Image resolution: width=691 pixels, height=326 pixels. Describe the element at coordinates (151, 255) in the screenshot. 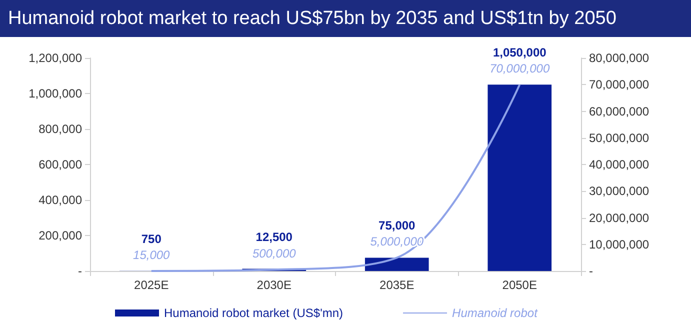

I see `data-label: 15,000` at that location.